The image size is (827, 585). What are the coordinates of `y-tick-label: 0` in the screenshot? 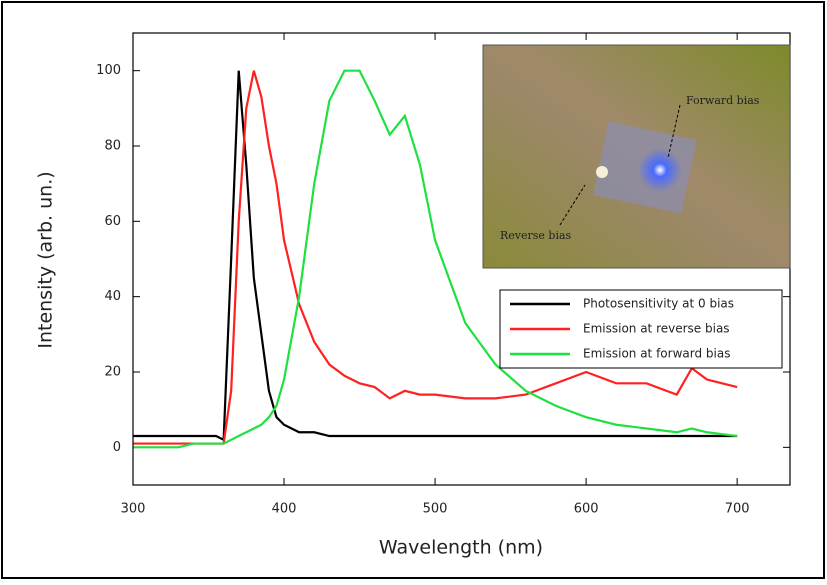 It's located at (117, 447).